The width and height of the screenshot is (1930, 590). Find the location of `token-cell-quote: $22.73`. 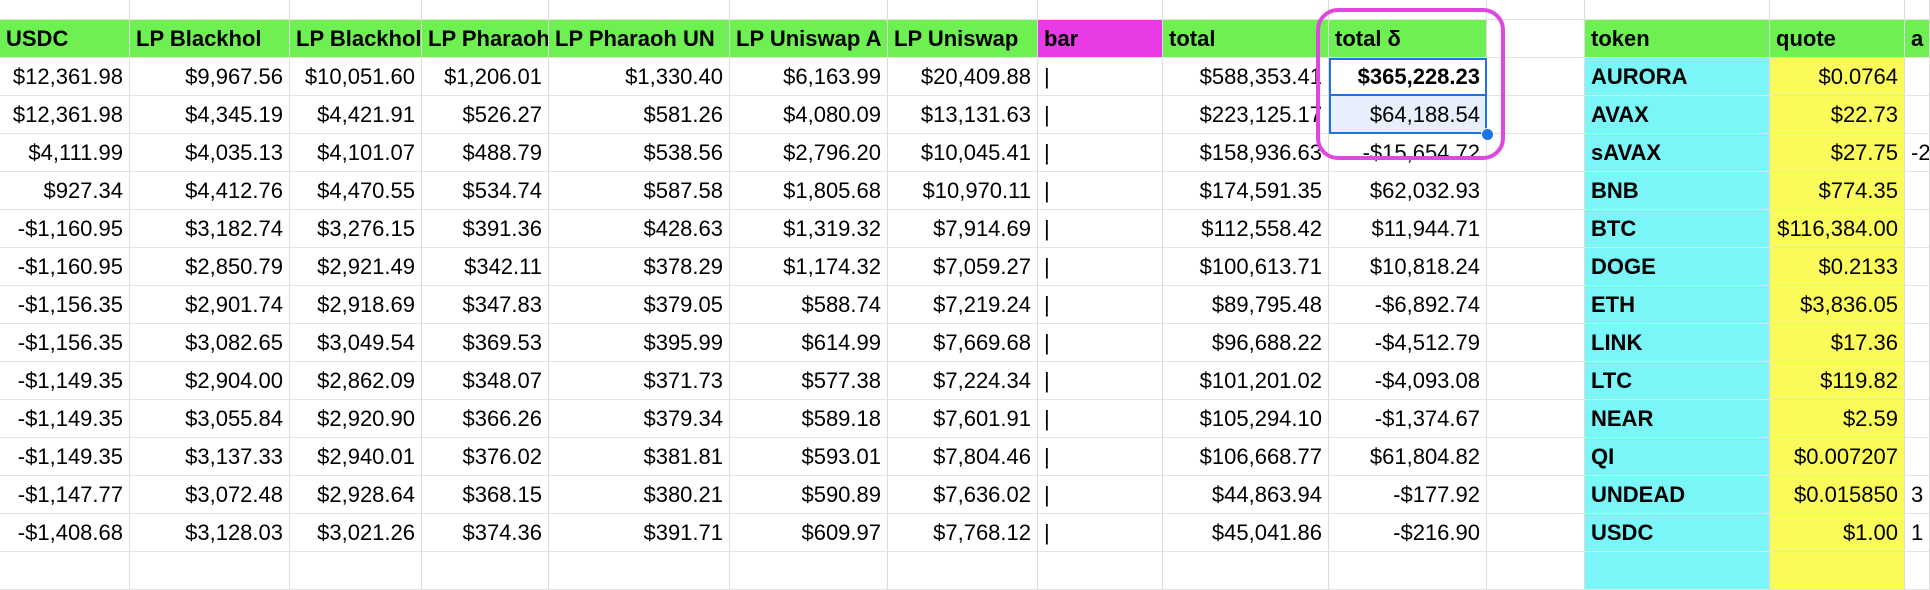

token-cell-quote: $22.73 is located at coordinates (1837, 115).